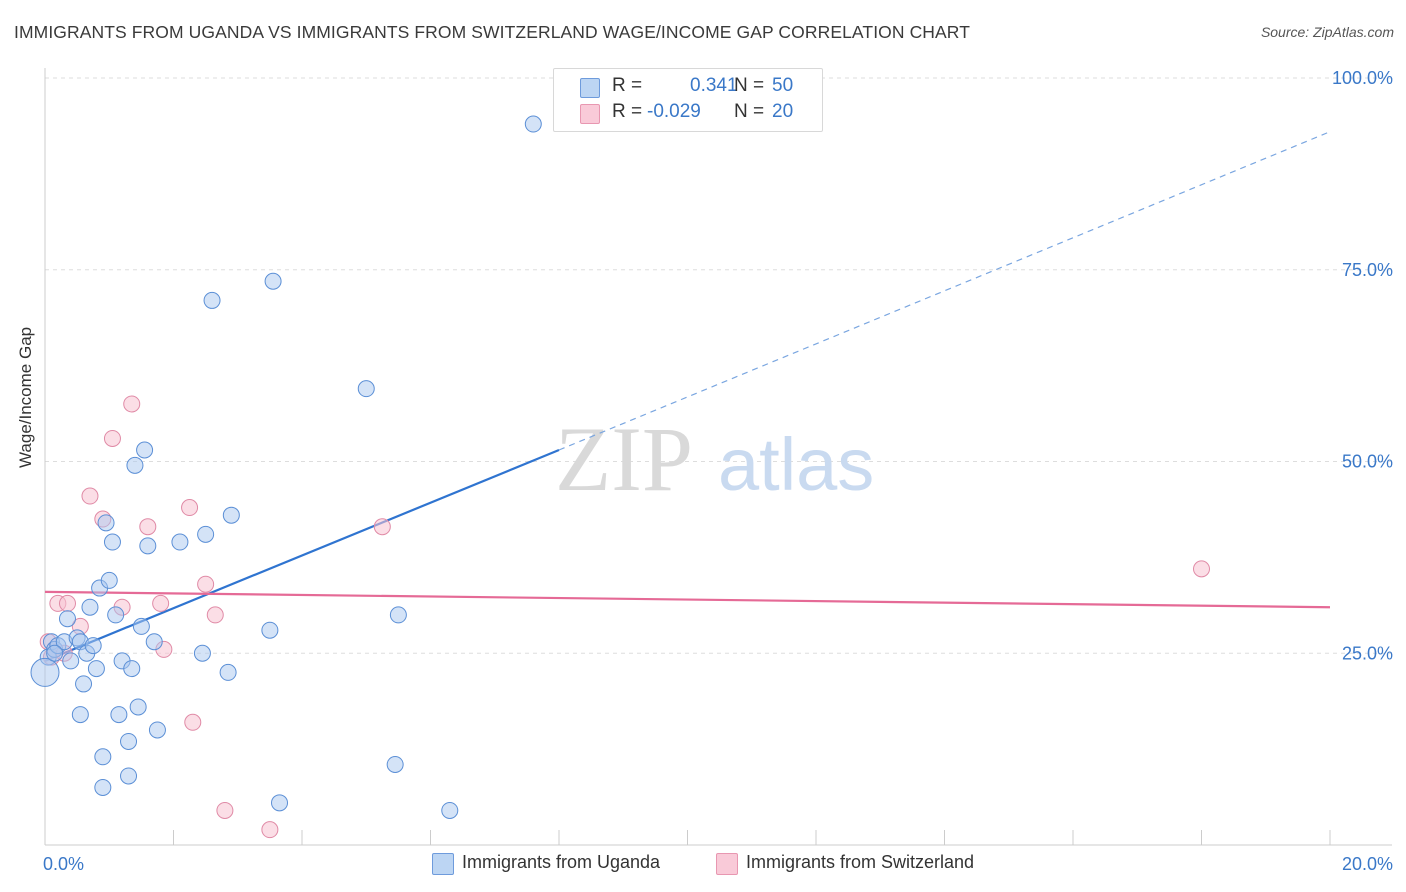 The width and height of the screenshot is (1406, 892). What do you see at coordinates (687, 599) in the screenshot?
I see `trend-line-switzerland` at bounding box center [687, 599].